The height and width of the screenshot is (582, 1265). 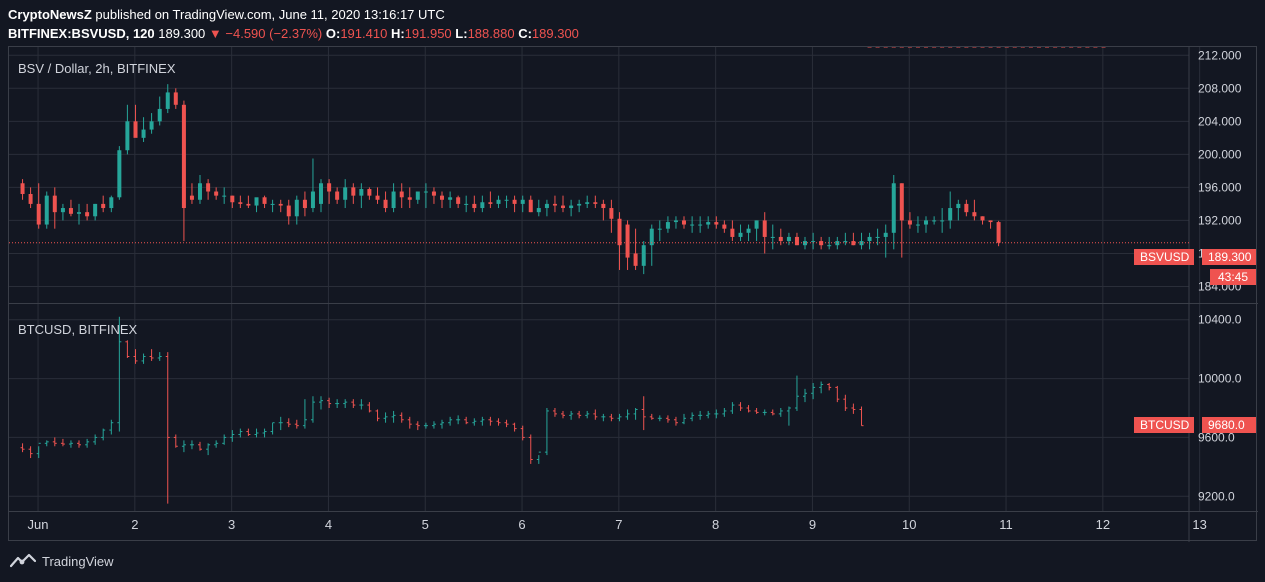 I want to click on btc-y-tick-label: 9600.0, so click(x=1216, y=437).